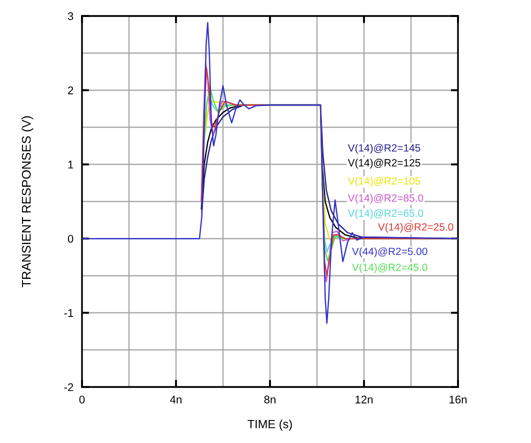 Image resolution: width=531 pixels, height=443 pixels. I want to click on y-tick-label: 1, so click(71, 164).